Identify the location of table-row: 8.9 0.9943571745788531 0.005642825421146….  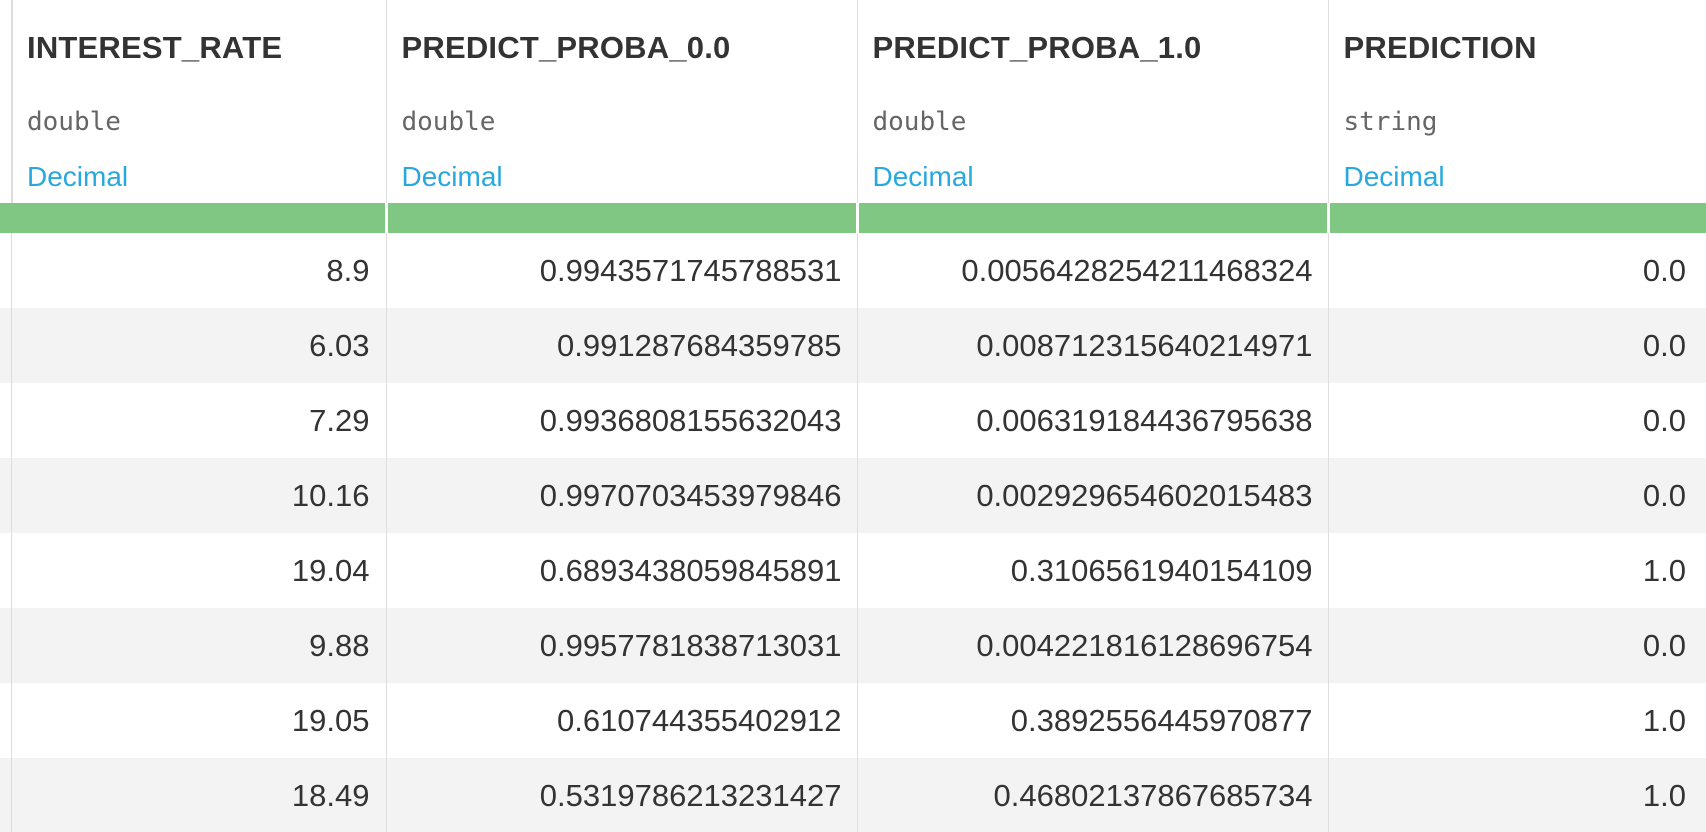
(859, 270).